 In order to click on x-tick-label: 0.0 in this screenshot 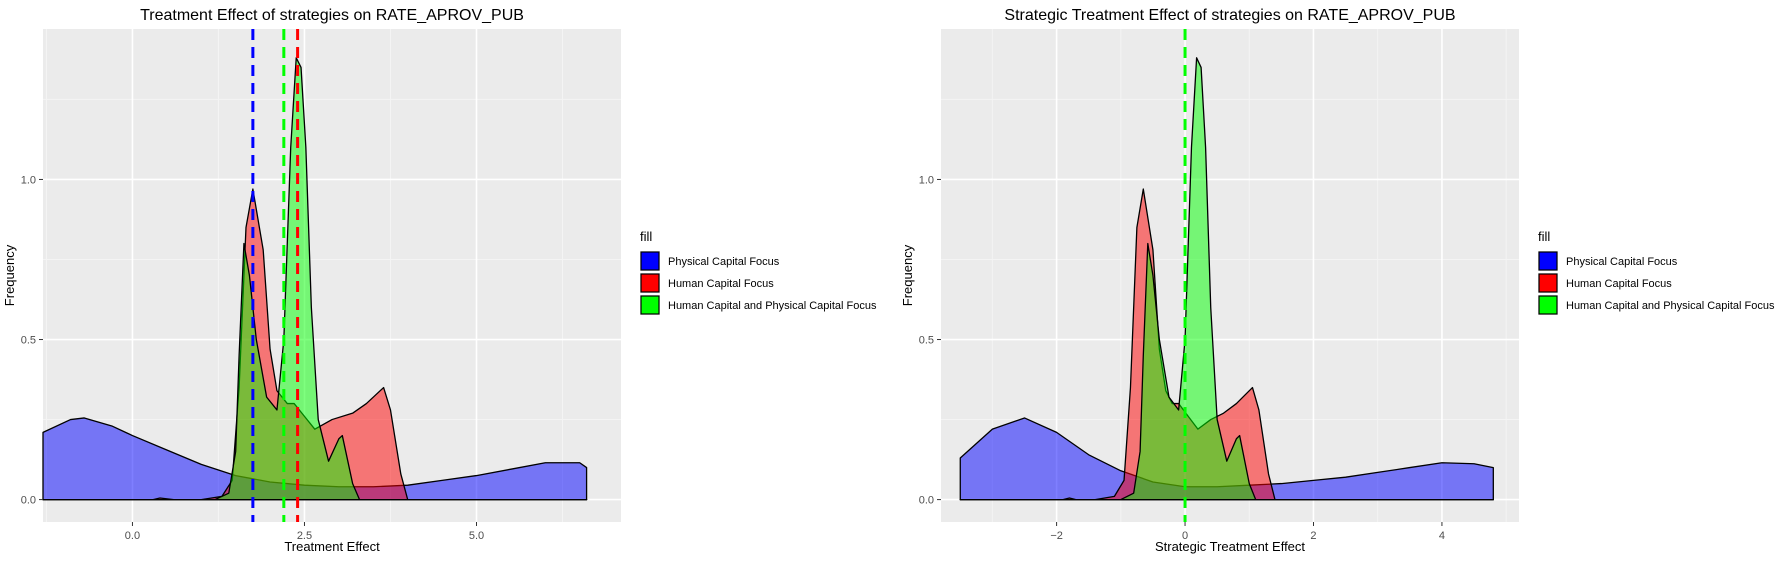, I will do `click(132, 536)`.